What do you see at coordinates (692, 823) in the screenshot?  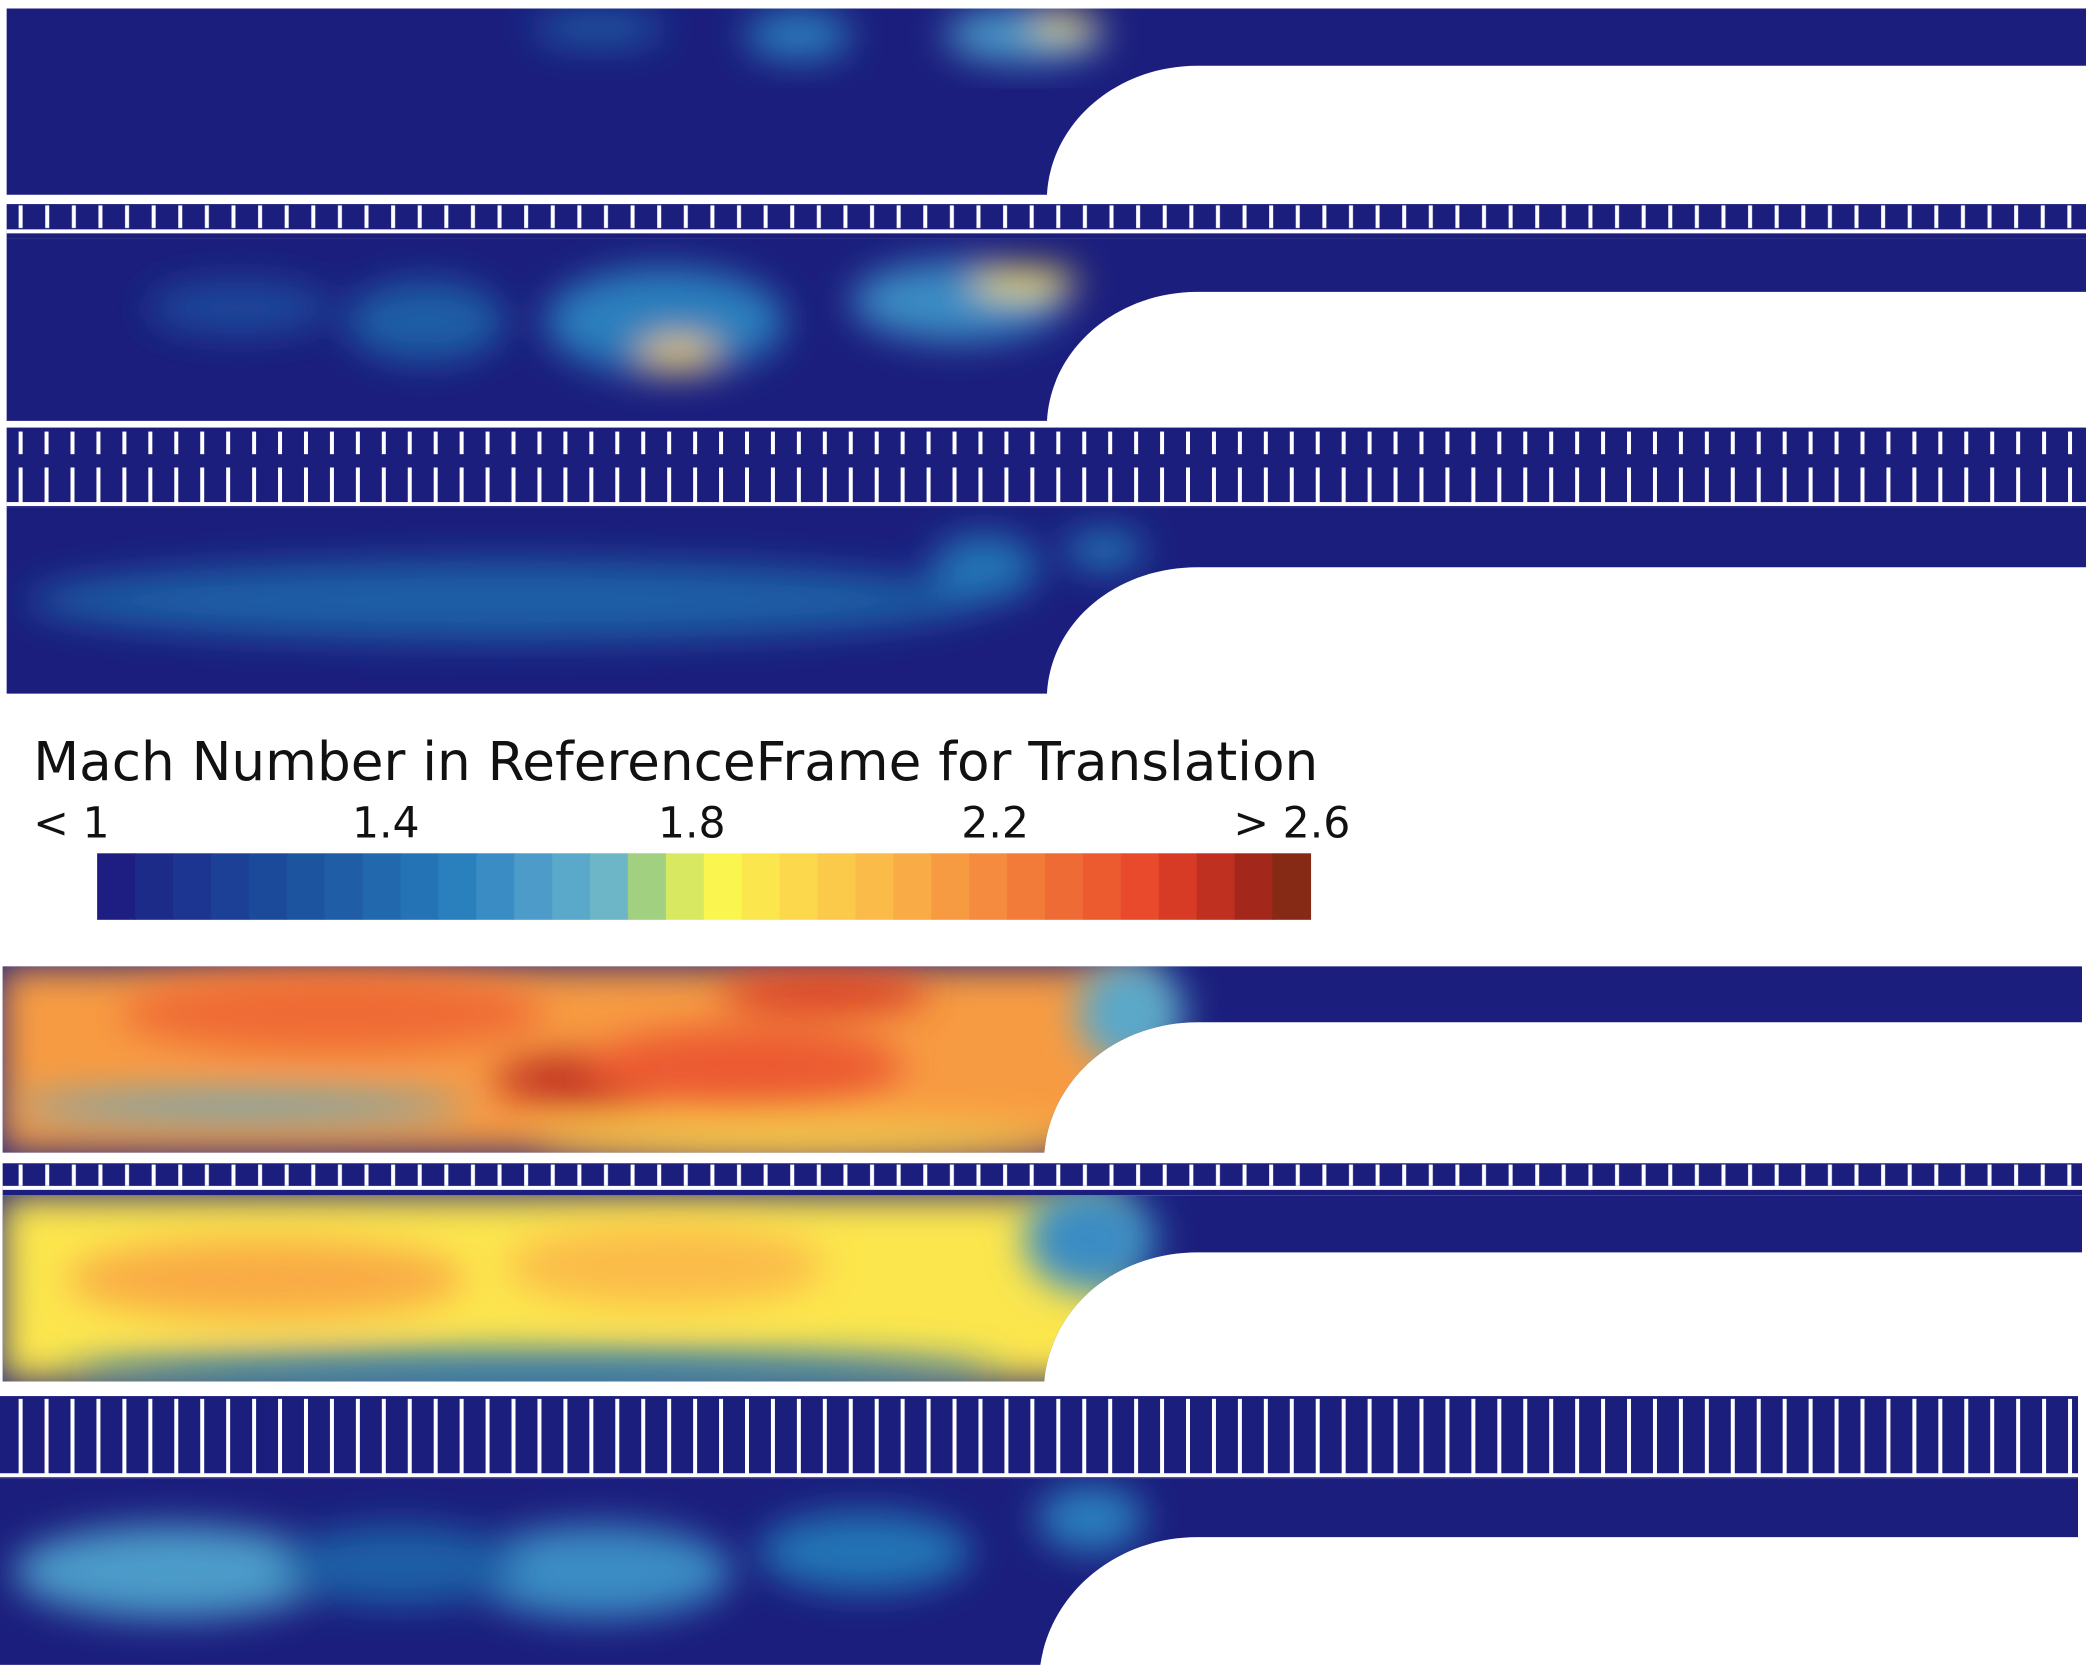 I see `legend-label: 1.8` at bounding box center [692, 823].